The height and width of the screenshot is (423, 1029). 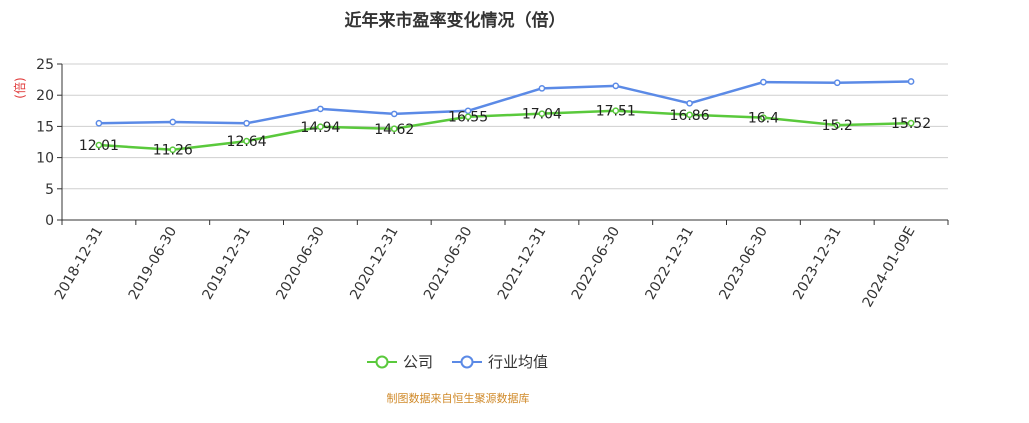 I want to click on x-tick-label: 2019-06-30, so click(x=153, y=263).